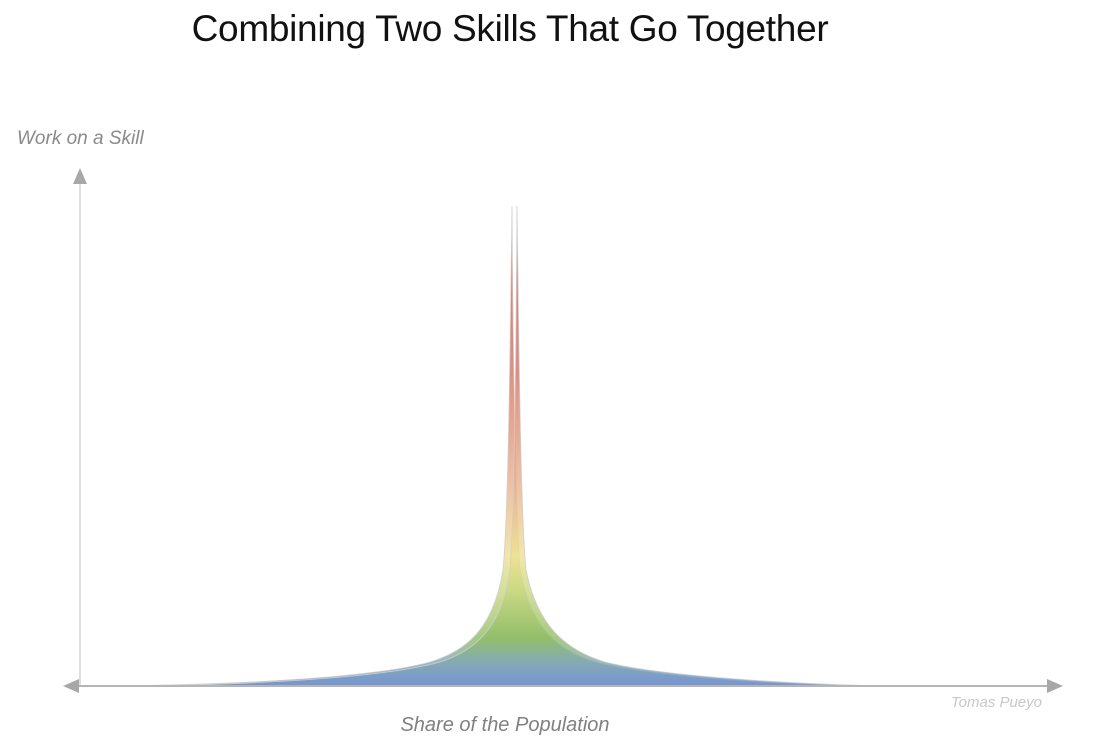 This screenshot has width=1100, height=754. What do you see at coordinates (80, 176) in the screenshot?
I see `y-axis-arrowhead` at bounding box center [80, 176].